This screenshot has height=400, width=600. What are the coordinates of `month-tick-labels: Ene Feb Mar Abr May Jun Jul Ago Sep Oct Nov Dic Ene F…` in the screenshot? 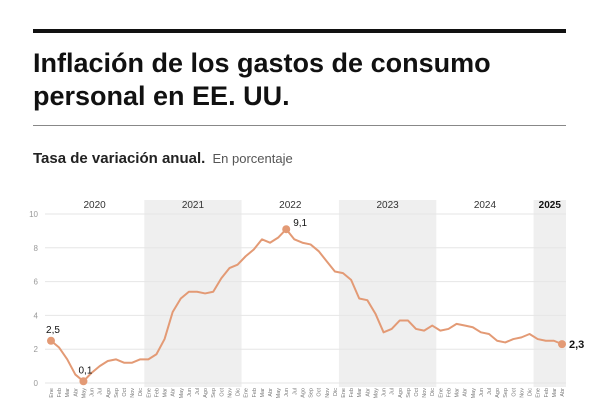 It's located at (307, 393).